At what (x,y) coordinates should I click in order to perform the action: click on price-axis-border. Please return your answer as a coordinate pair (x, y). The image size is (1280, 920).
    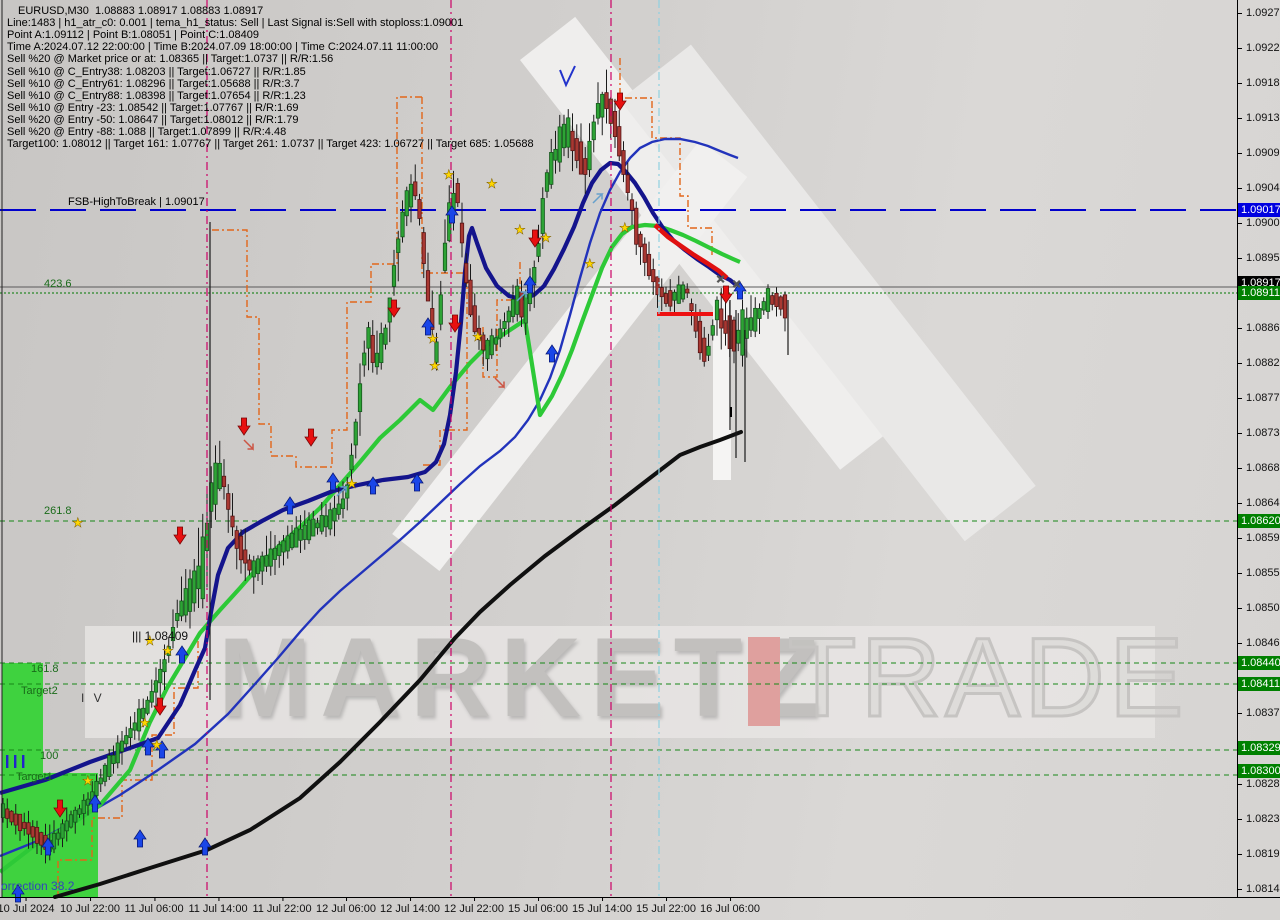
    Looking at the image, I should click on (1237, 448).